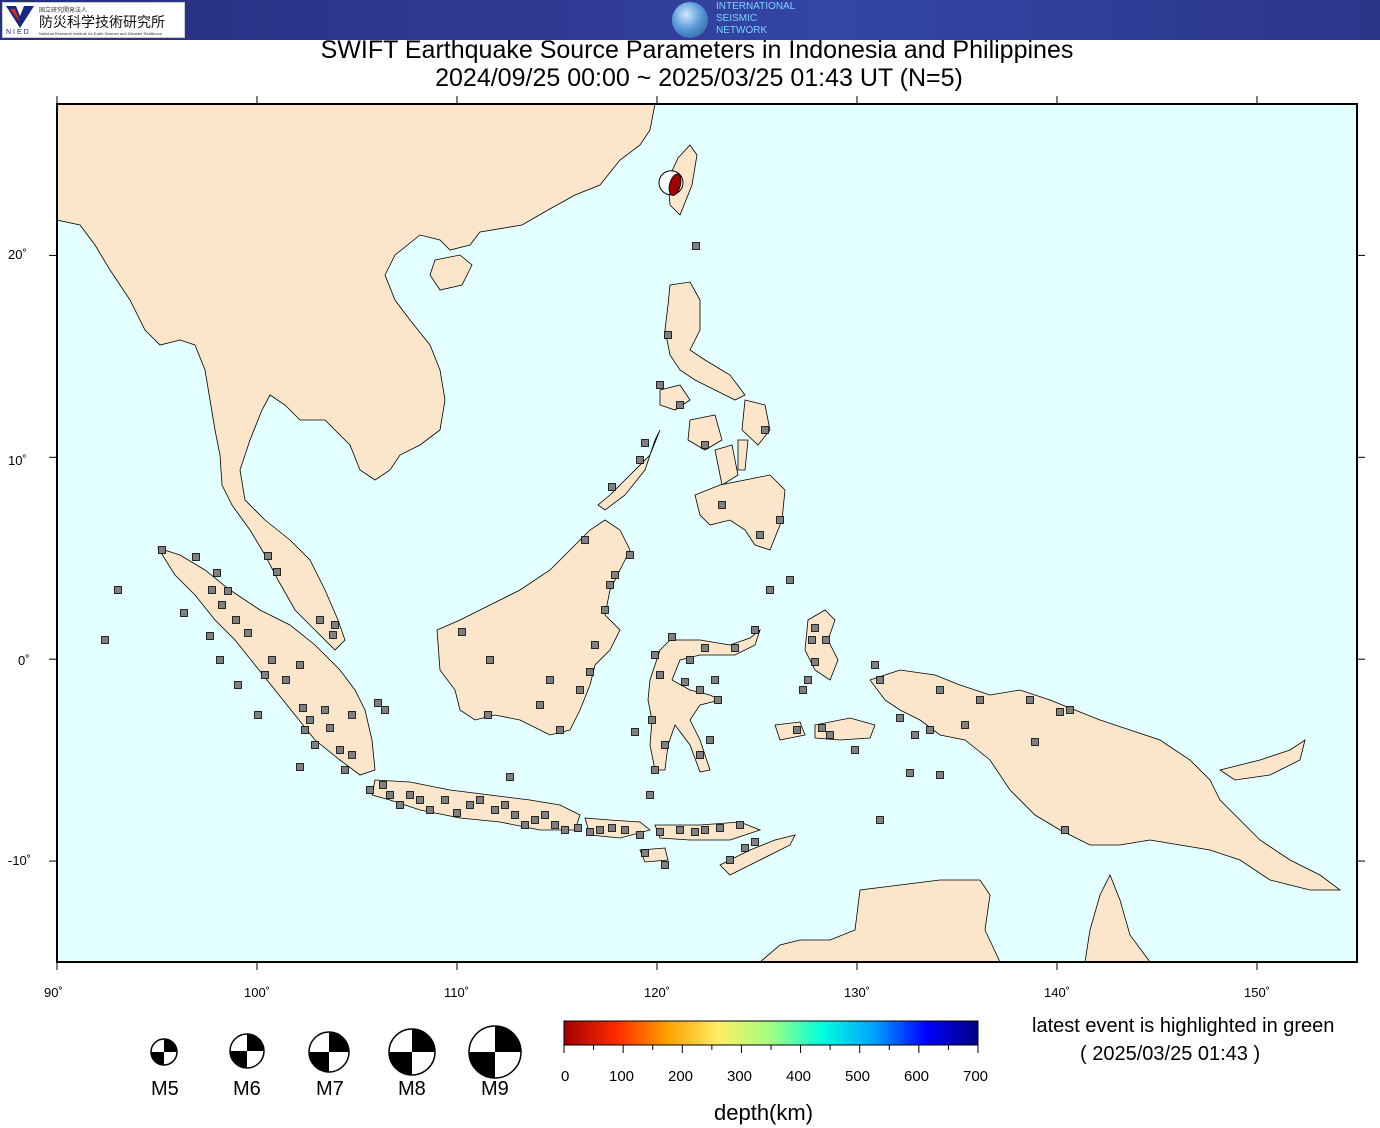  I want to click on globe-icon, so click(690, 20).